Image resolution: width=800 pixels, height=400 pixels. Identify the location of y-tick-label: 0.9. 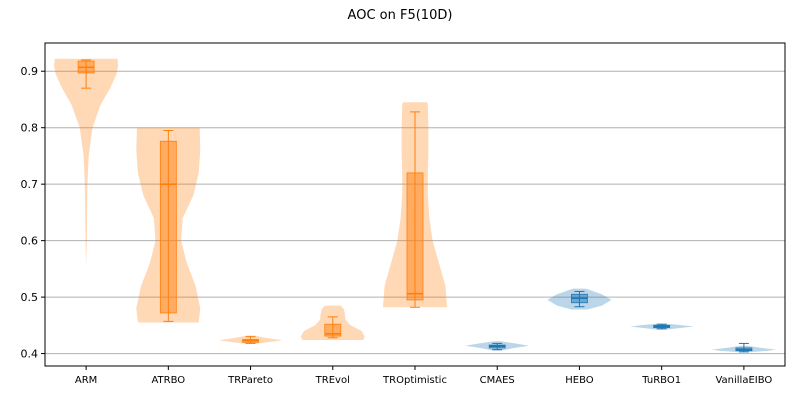
(30, 71).